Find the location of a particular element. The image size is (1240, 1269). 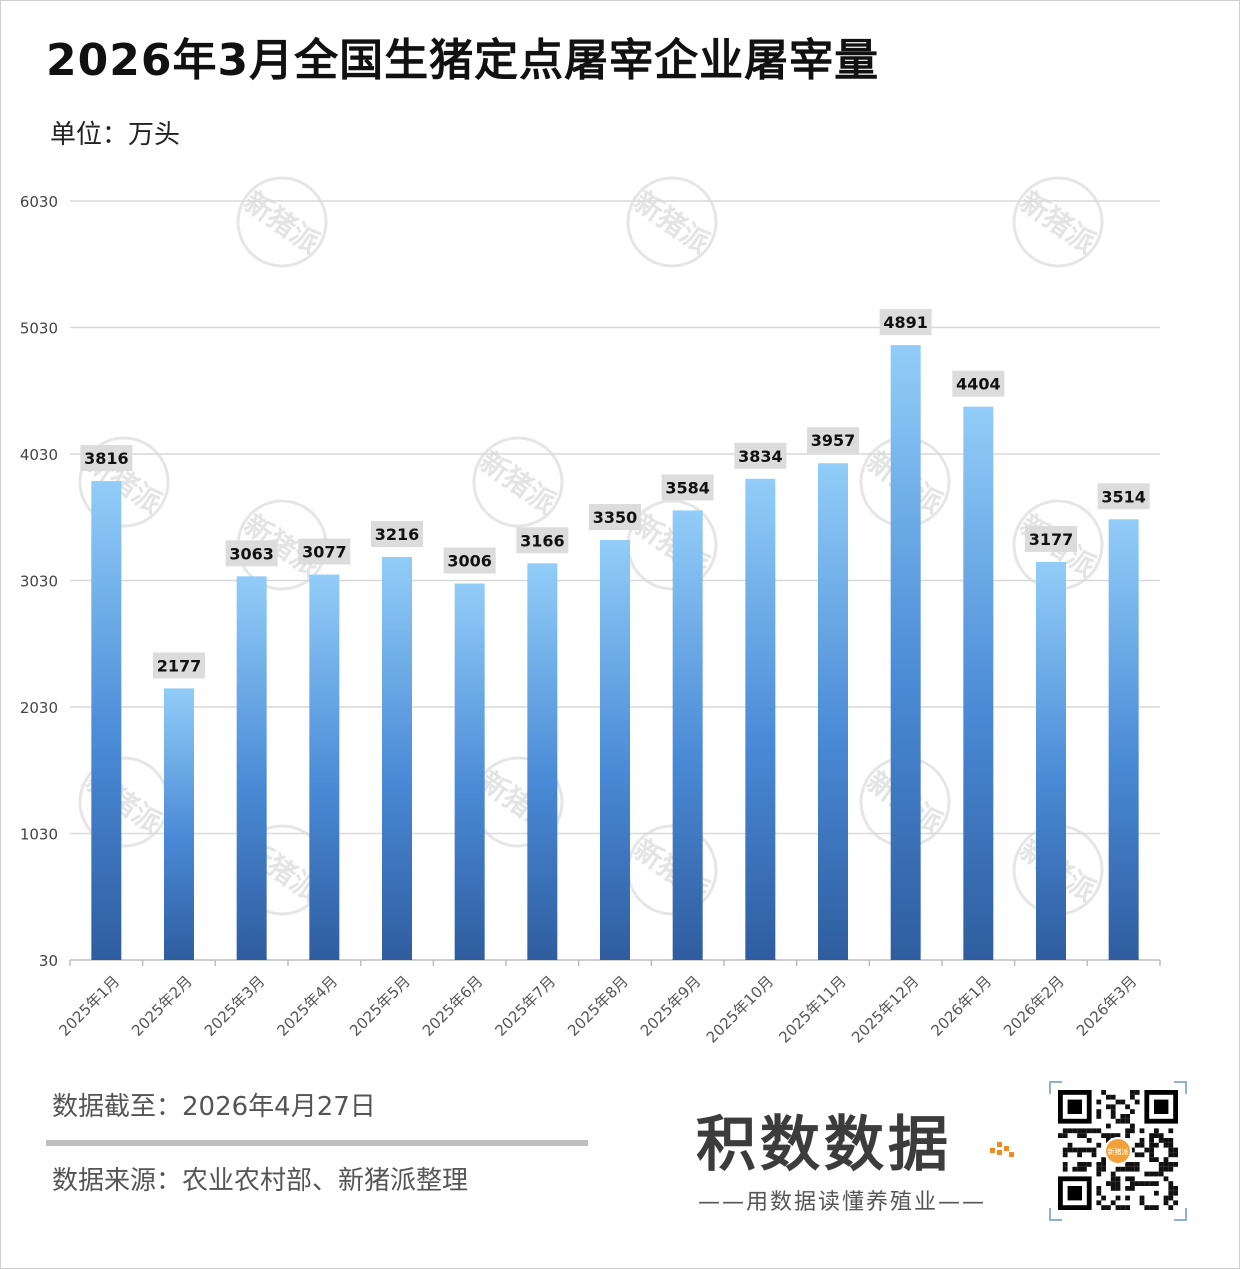

data-label: 3350 is located at coordinates (615, 517).